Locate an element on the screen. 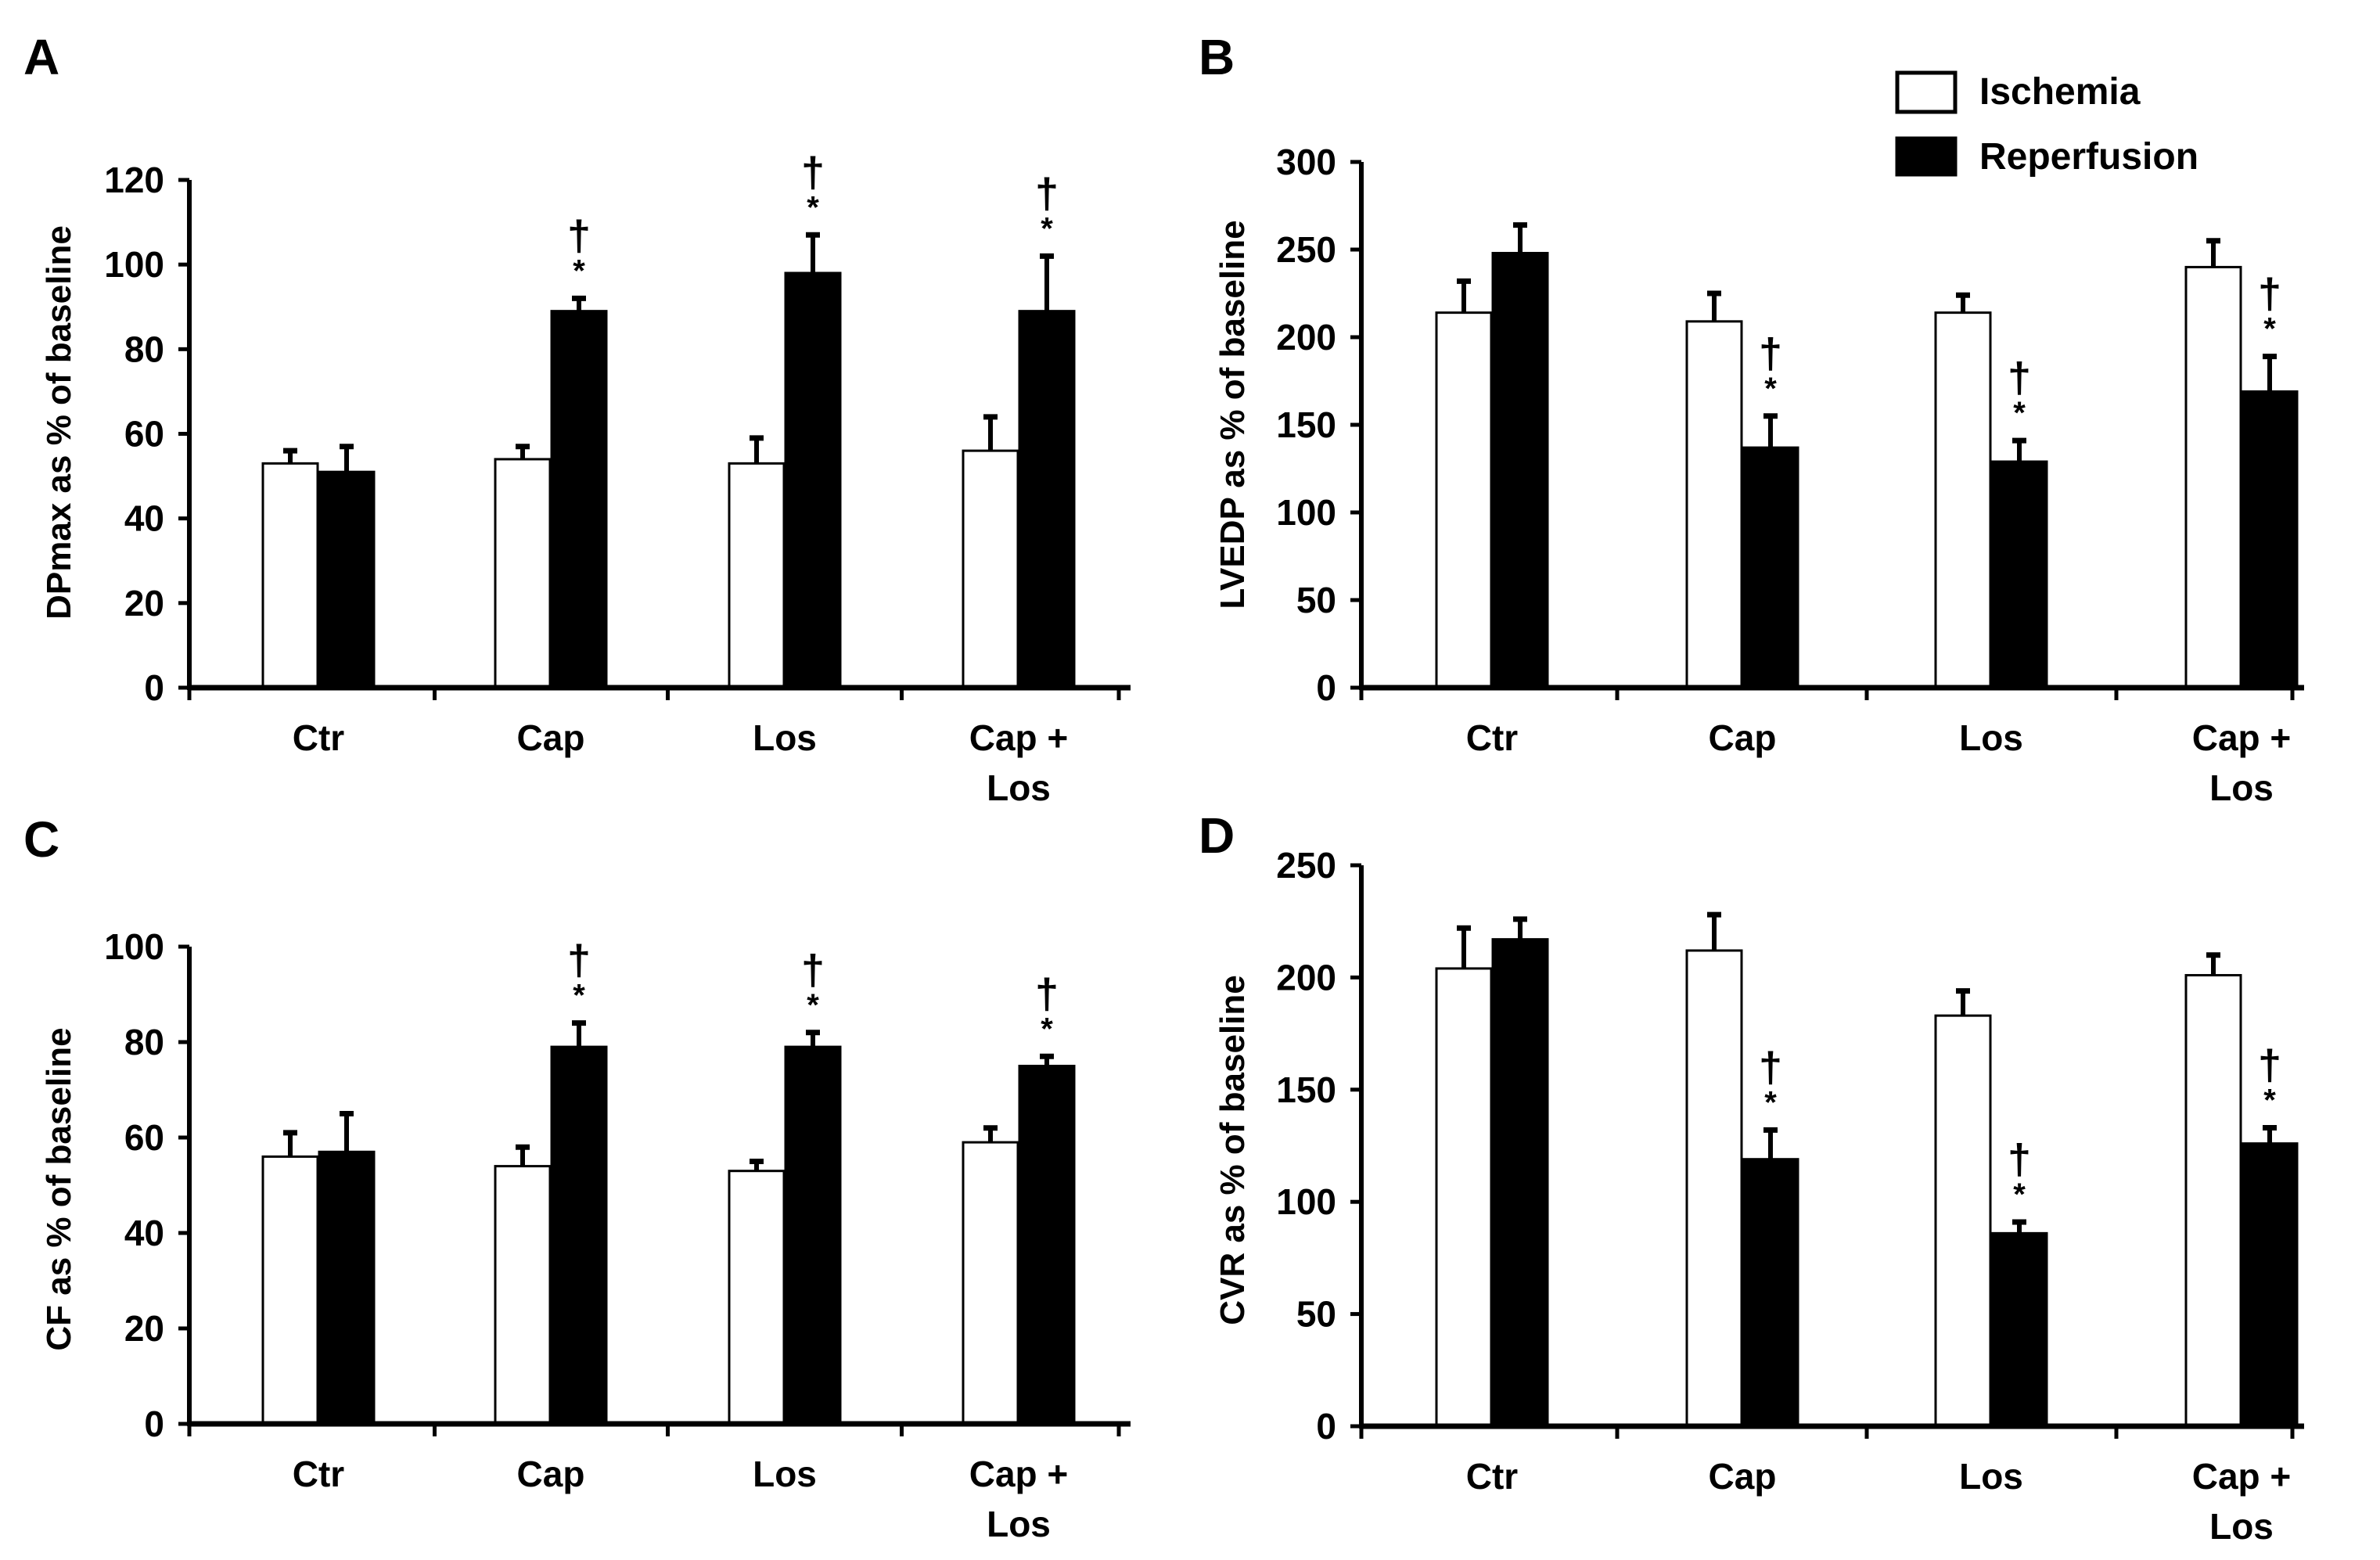  legend-swatch-ischemia is located at coordinates (1926, 92).